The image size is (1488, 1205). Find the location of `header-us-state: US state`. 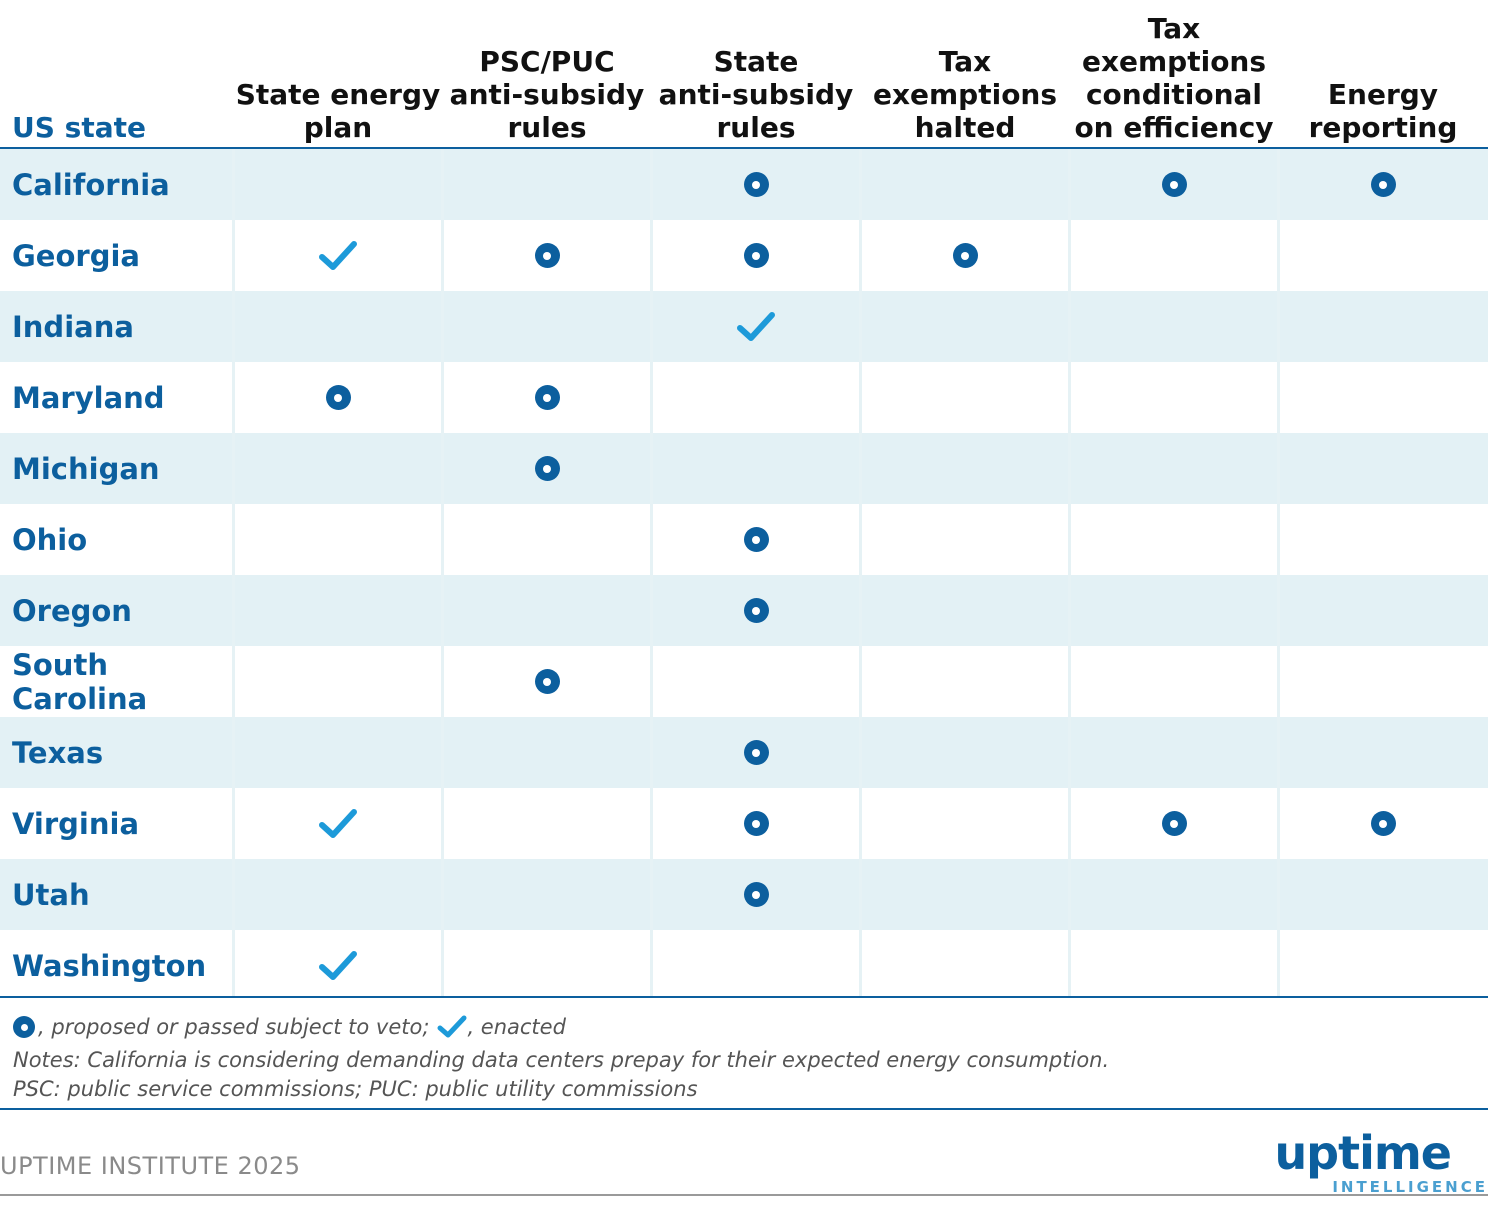

header-us-state: US state is located at coordinates (79, 127).